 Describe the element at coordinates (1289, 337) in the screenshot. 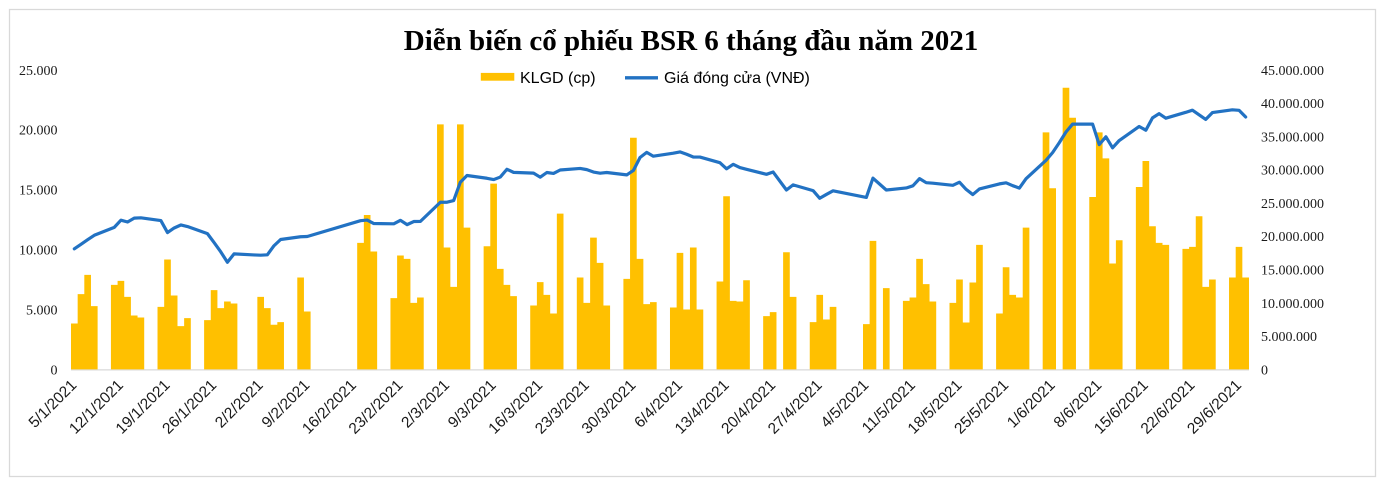

I see `svg-text: 5.000.000` at that location.